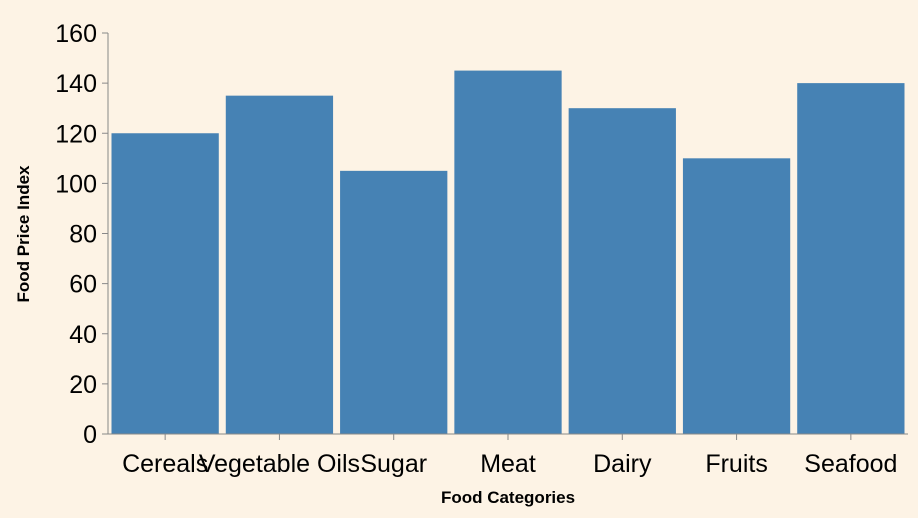 The height and width of the screenshot is (518, 918). What do you see at coordinates (393, 464) in the screenshot?
I see `x-tick-label: Sugar` at bounding box center [393, 464].